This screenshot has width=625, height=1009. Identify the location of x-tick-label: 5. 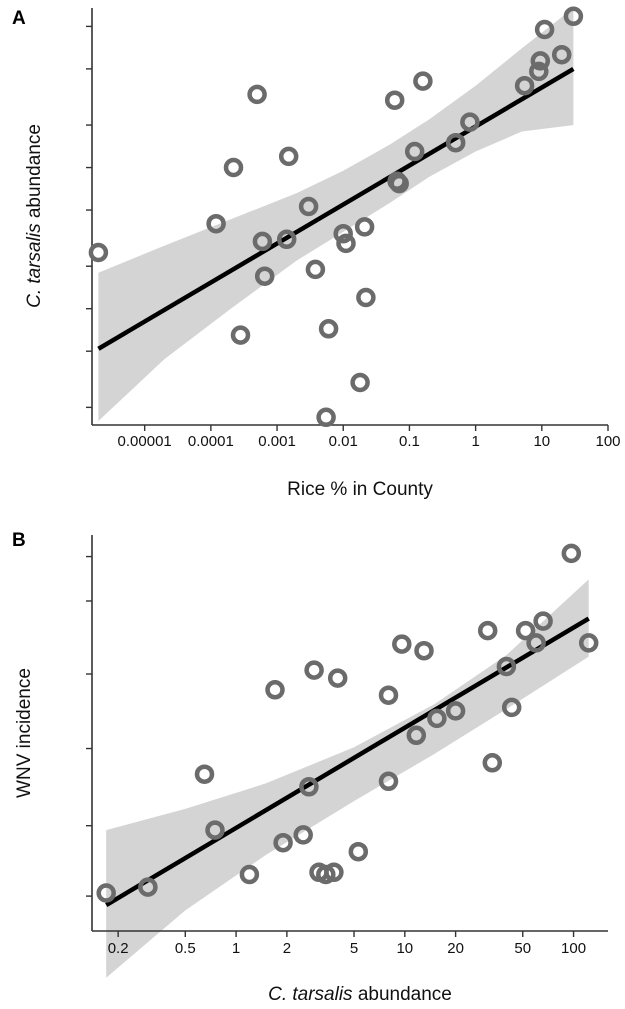
(354, 948).